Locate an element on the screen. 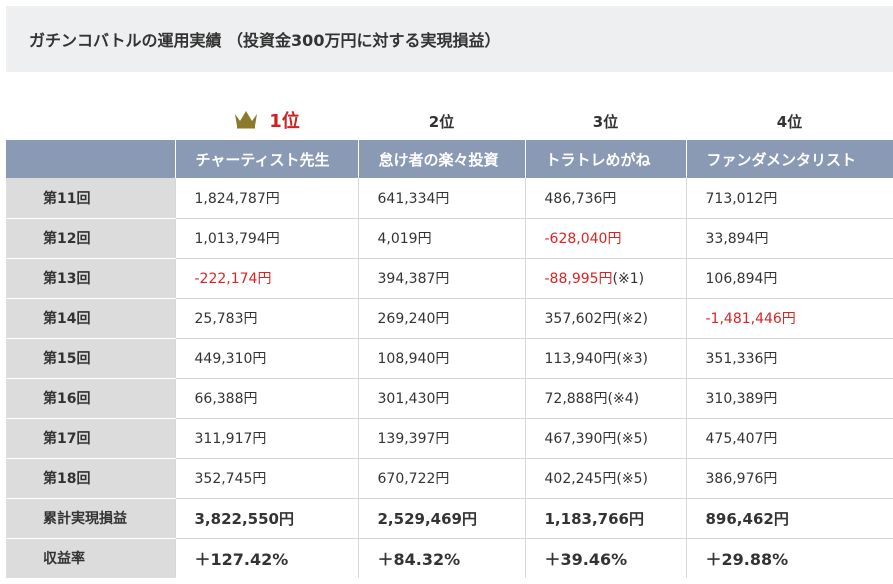 This screenshot has height=584, width=893. rate-row: 収益率 ＋127.42% ＋84.32% ＋39.46% ＋29.88% is located at coordinates (449, 558).